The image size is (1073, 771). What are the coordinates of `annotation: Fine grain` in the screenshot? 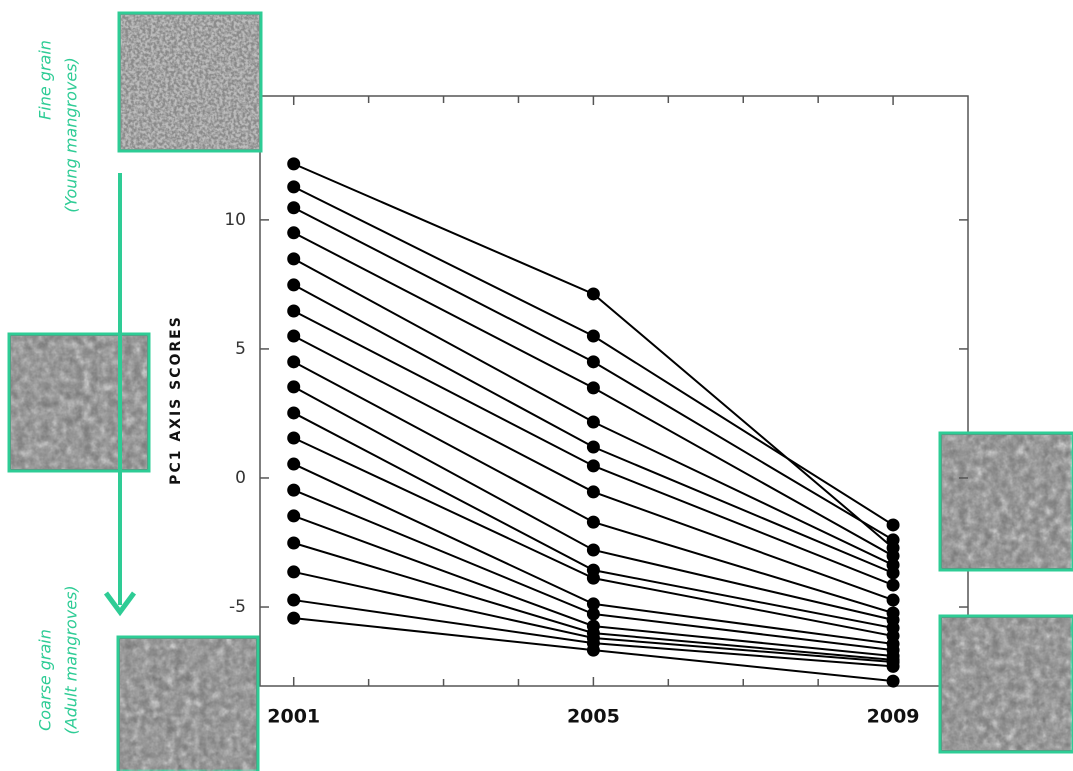 It's located at (45, 80).